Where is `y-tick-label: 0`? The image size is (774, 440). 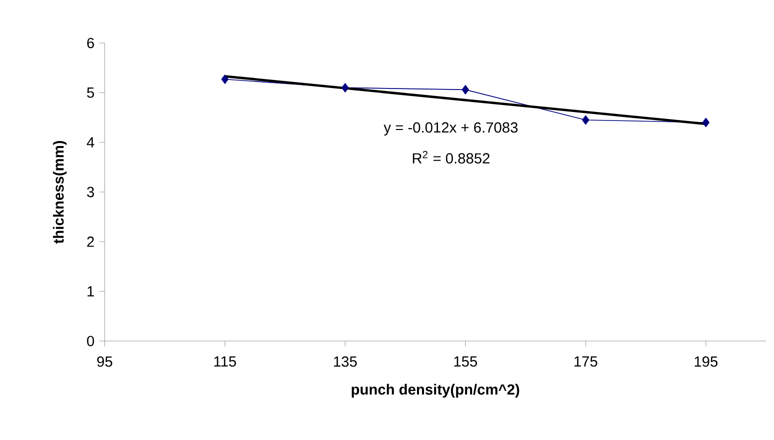 y-tick-label: 0 is located at coordinates (90, 341).